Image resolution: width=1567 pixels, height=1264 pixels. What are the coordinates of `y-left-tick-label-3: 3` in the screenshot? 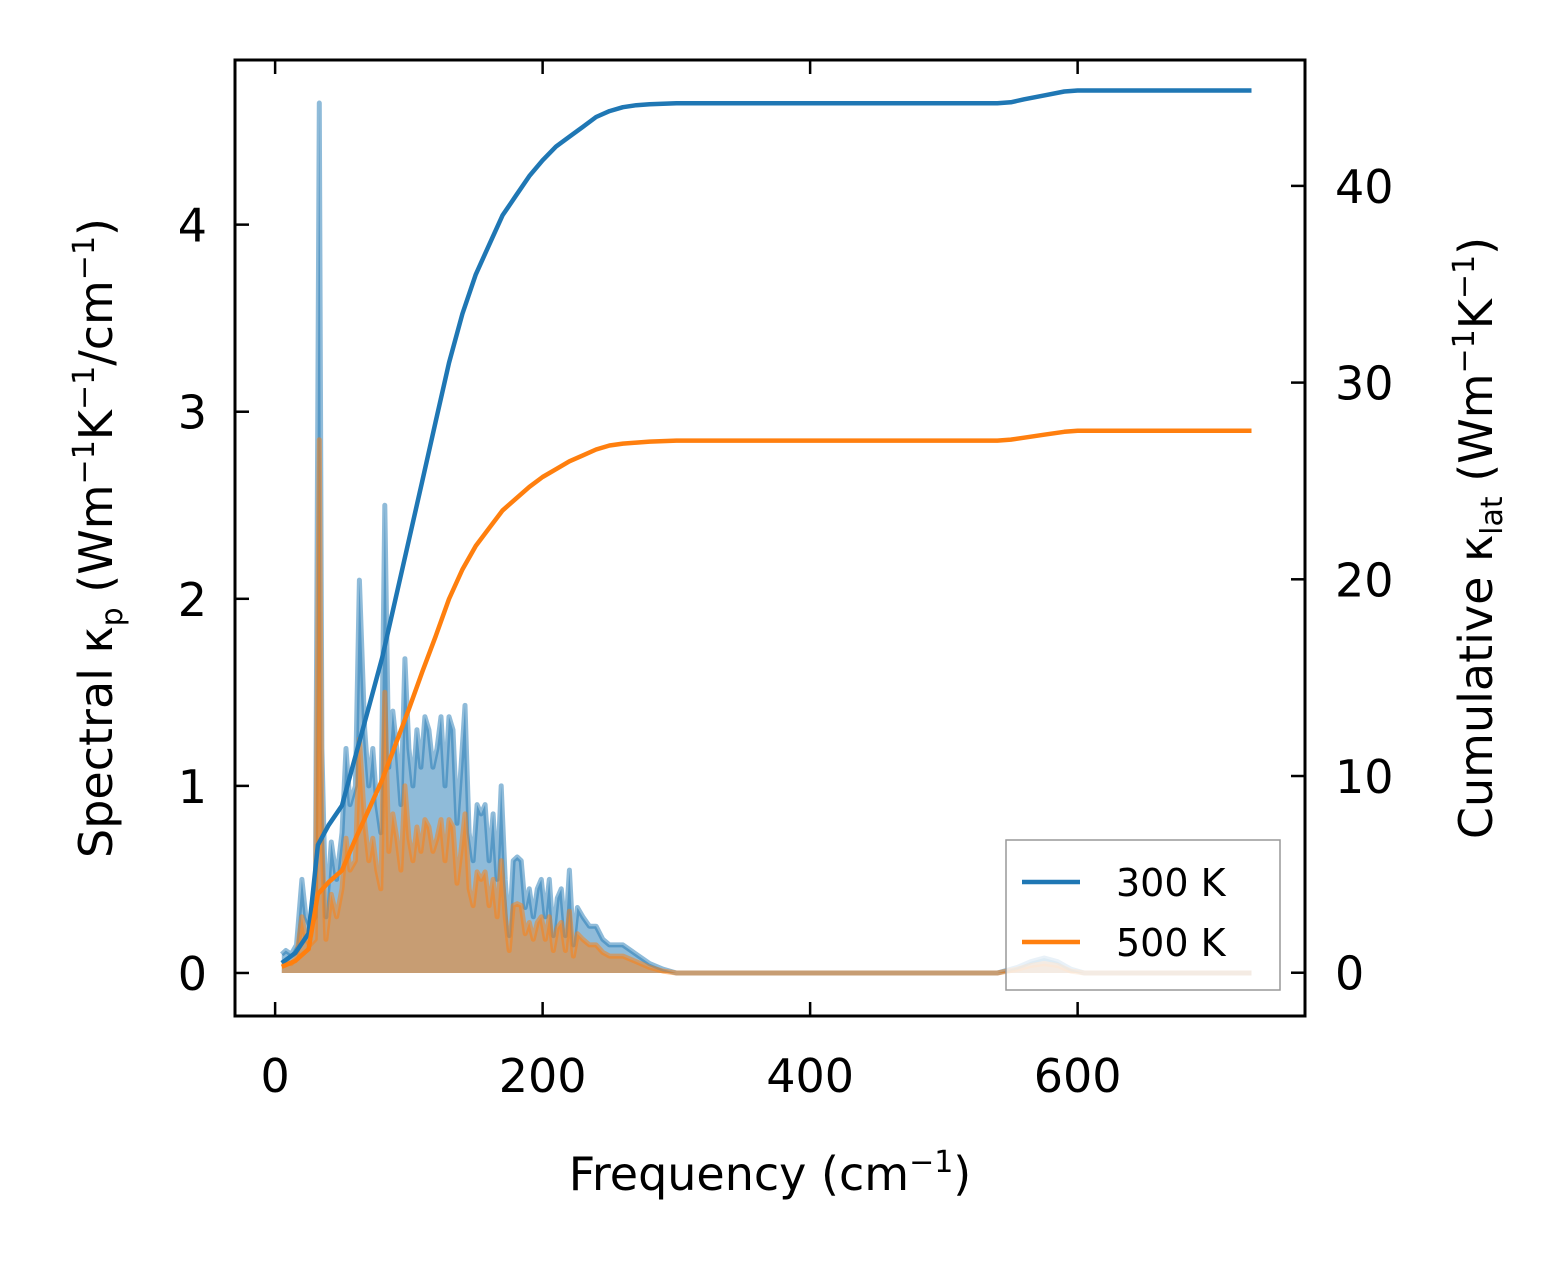 It's located at (192, 413).